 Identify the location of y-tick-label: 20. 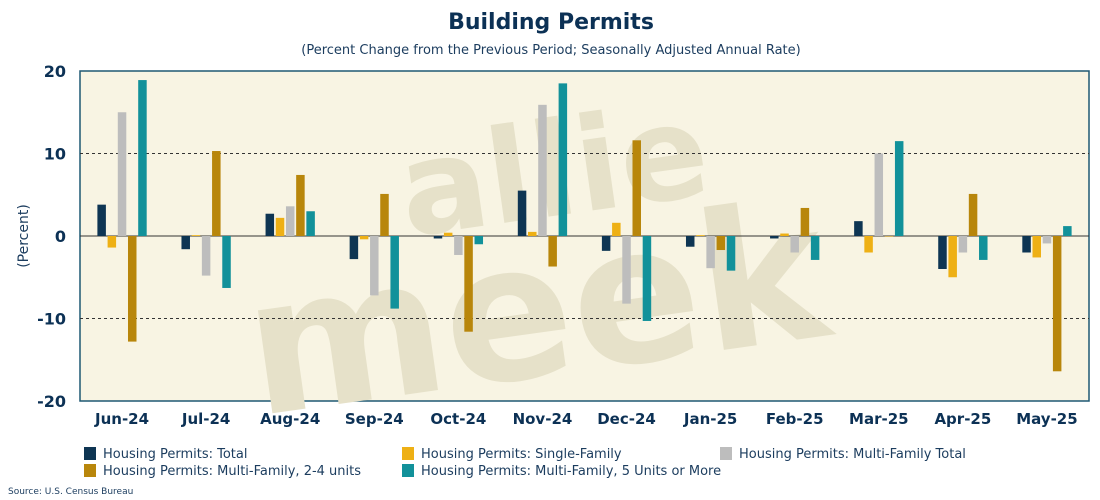
(55, 71).